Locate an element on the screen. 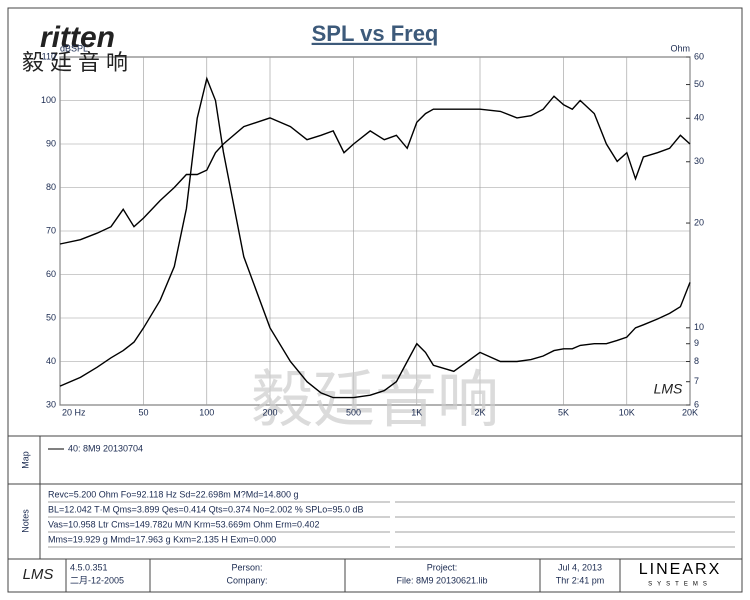 The height and width of the screenshot is (600, 750). y2-tick-label: 40 is located at coordinates (699, 118).